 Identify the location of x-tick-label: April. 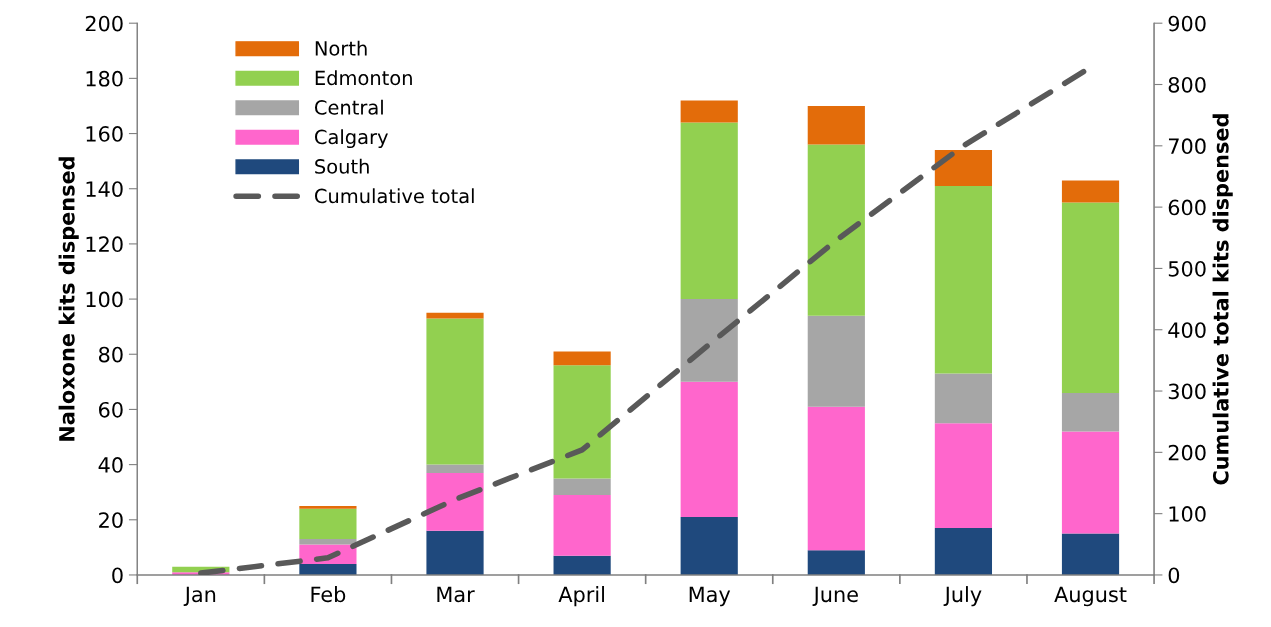
(581, 596).